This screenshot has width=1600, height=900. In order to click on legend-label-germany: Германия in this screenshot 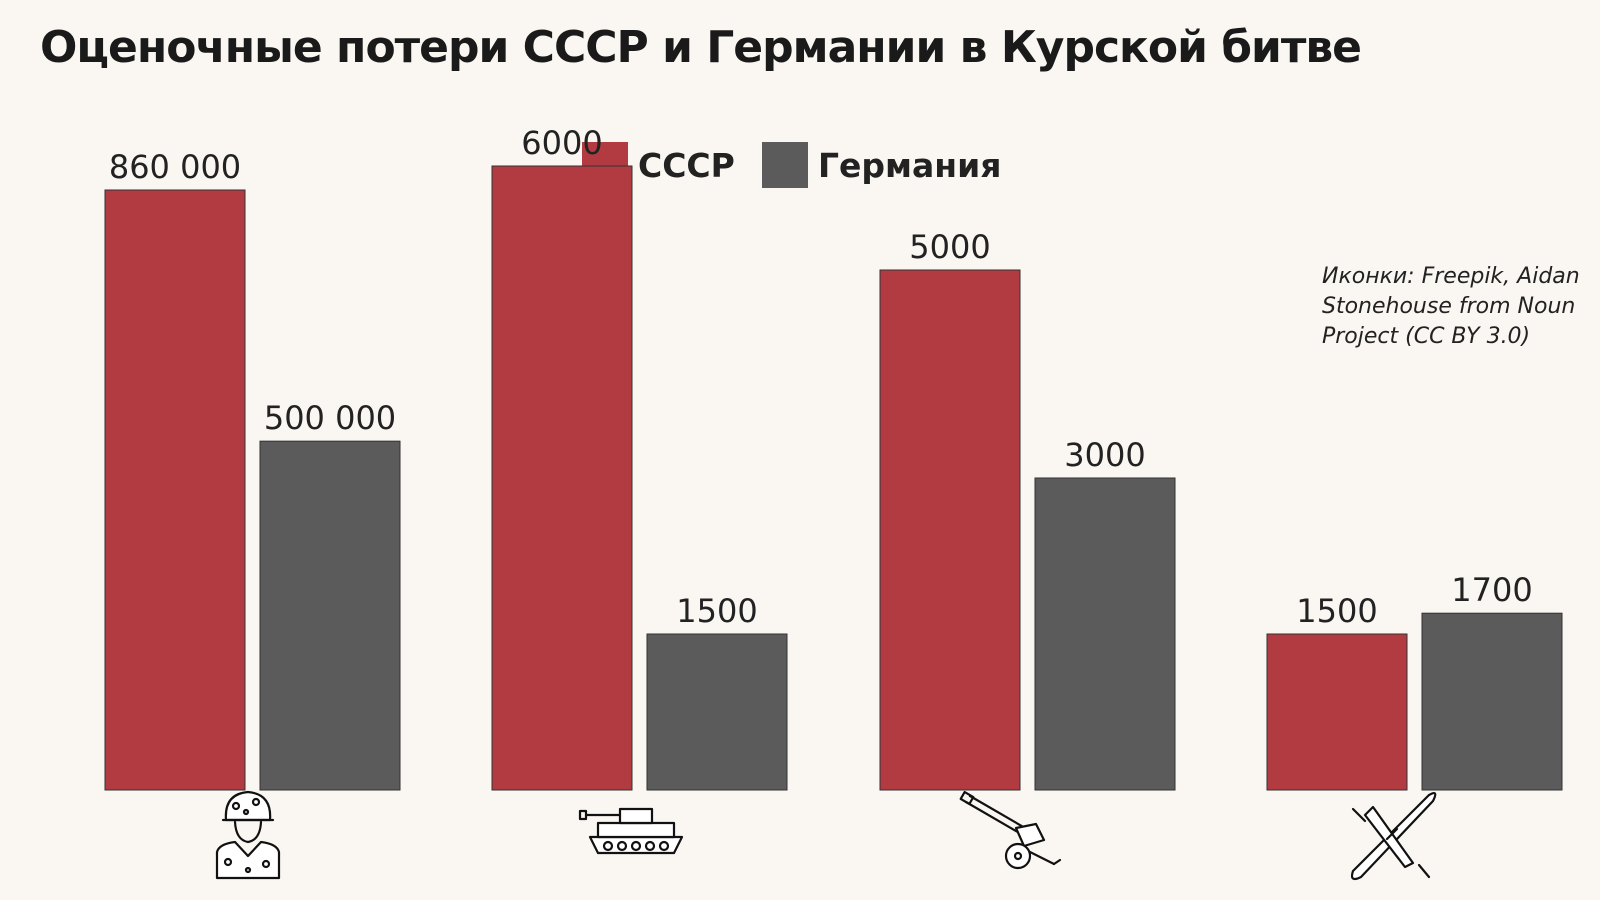, I will do `click(910, 165)`.